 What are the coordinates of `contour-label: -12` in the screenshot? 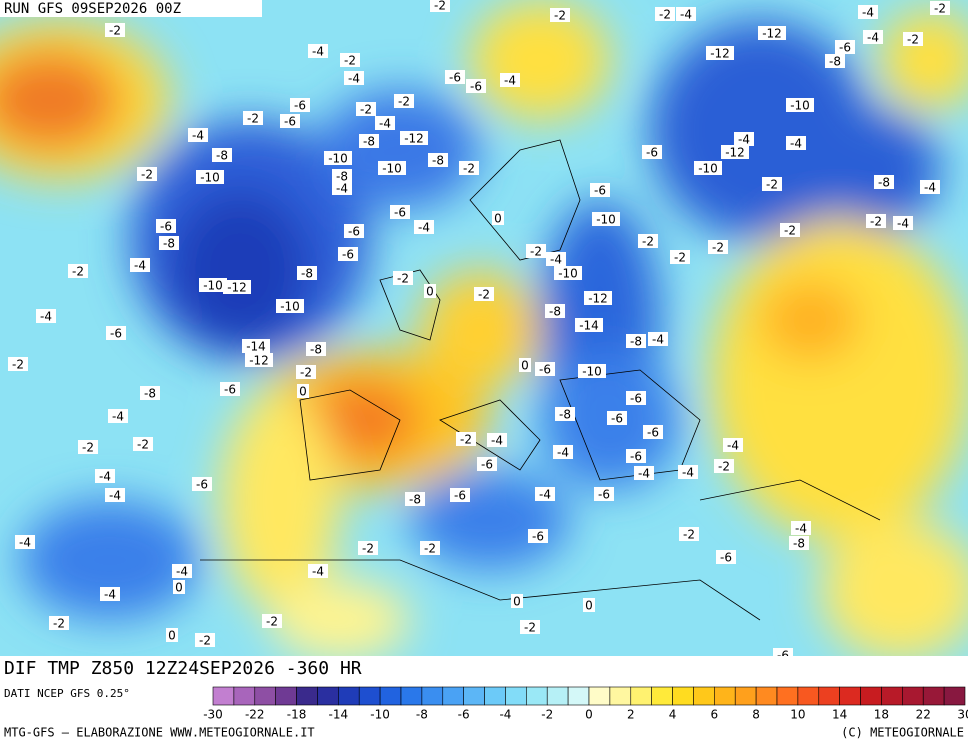 It's located at (598, 299).